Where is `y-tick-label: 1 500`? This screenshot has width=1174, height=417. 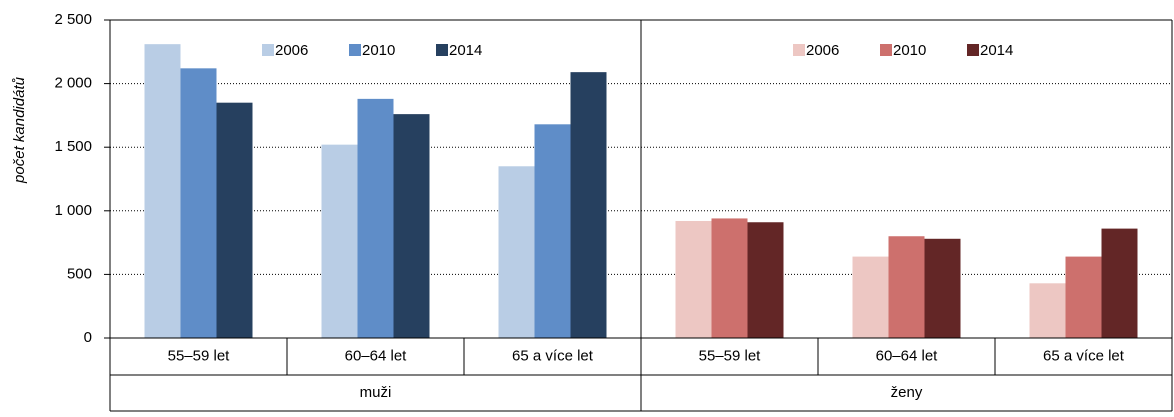 y-tick-label: 1 500 is located at coordinates (73, 146).